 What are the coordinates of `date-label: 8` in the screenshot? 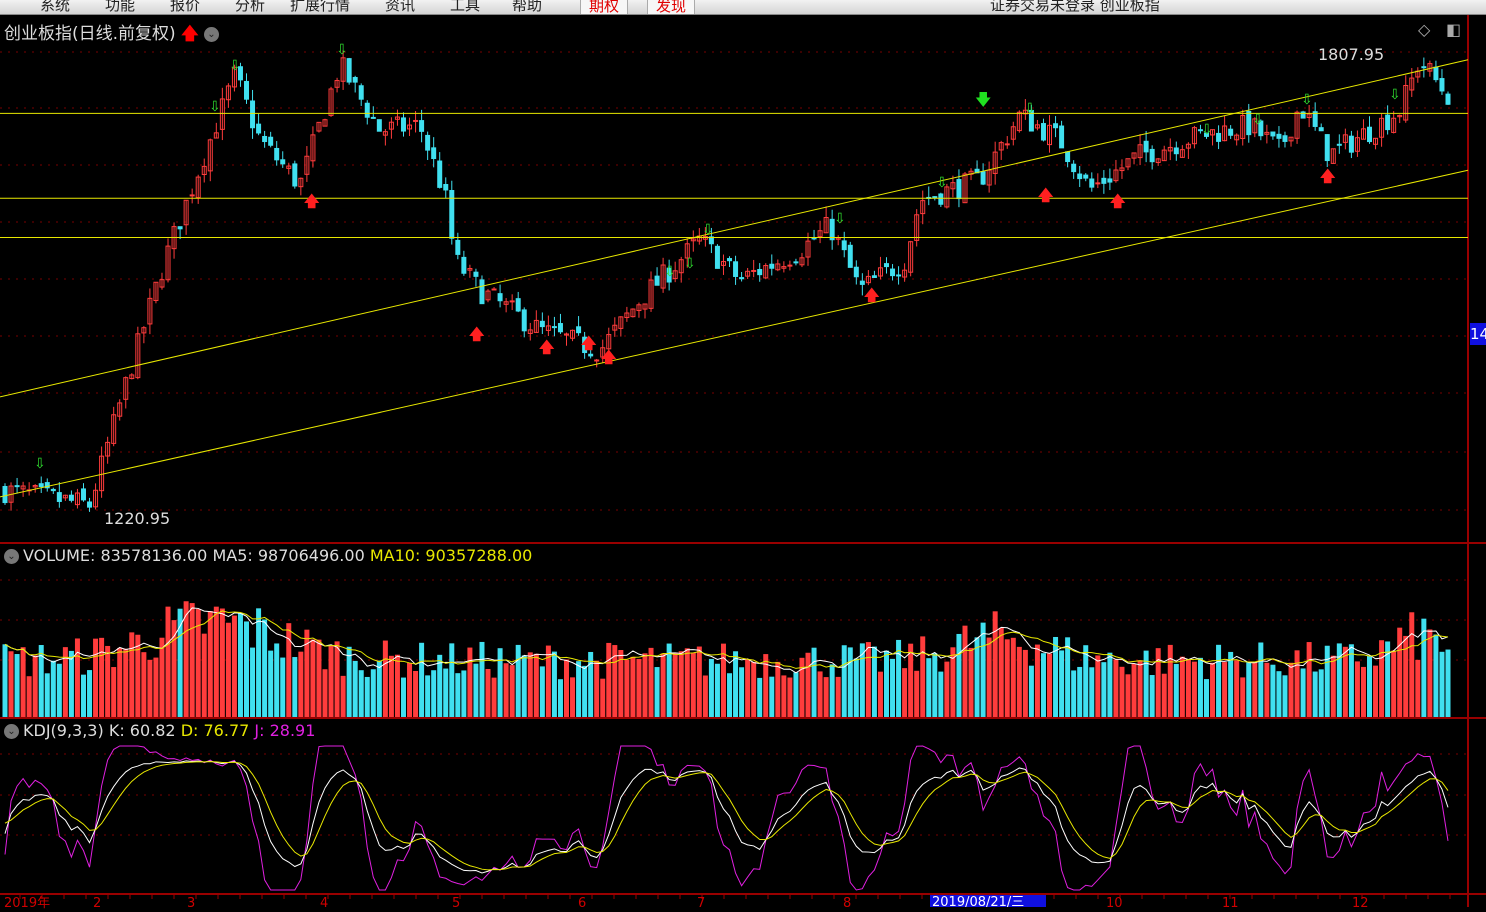 It's located at (847, 903).